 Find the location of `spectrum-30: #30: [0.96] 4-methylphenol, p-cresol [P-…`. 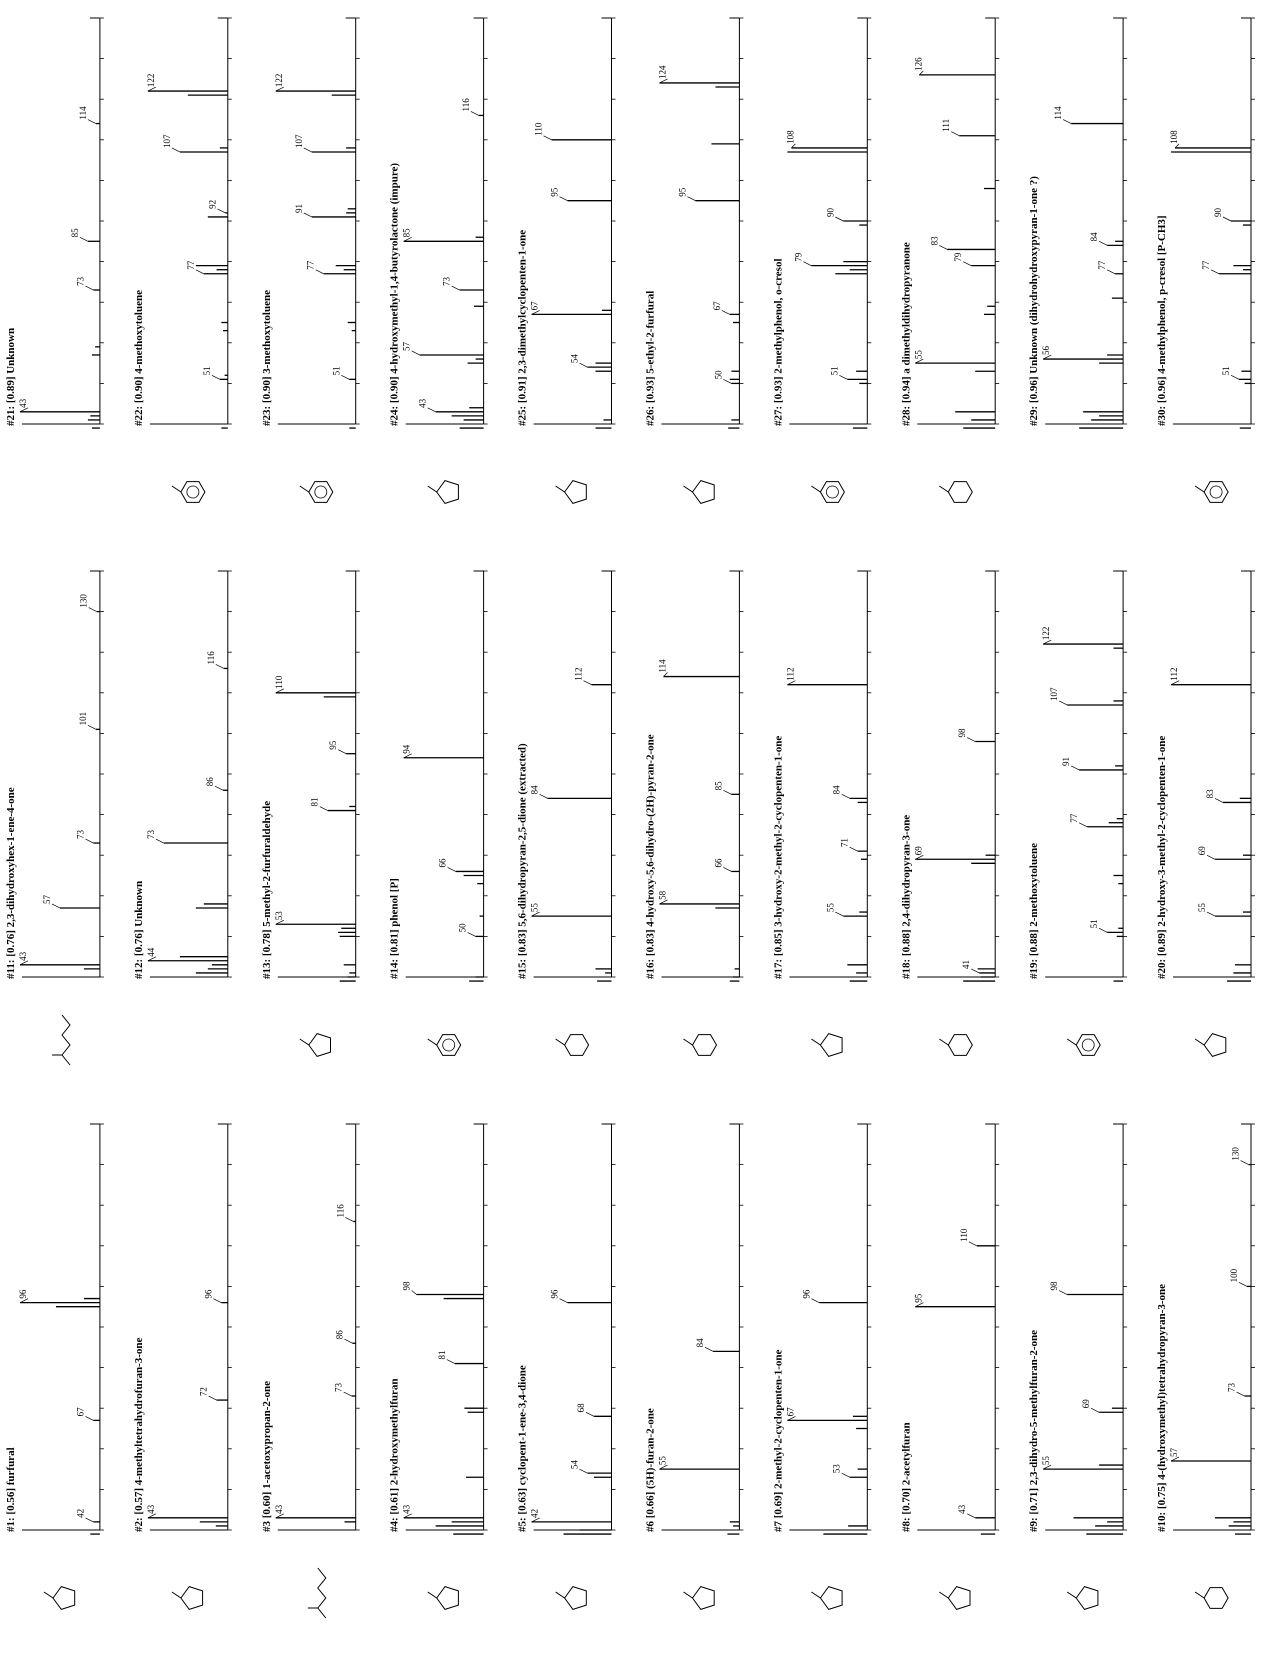

spectrum-30: #30: [0.96] 4-methylphenol, p-cresol [P-… is located at coordinates (1205, 260).